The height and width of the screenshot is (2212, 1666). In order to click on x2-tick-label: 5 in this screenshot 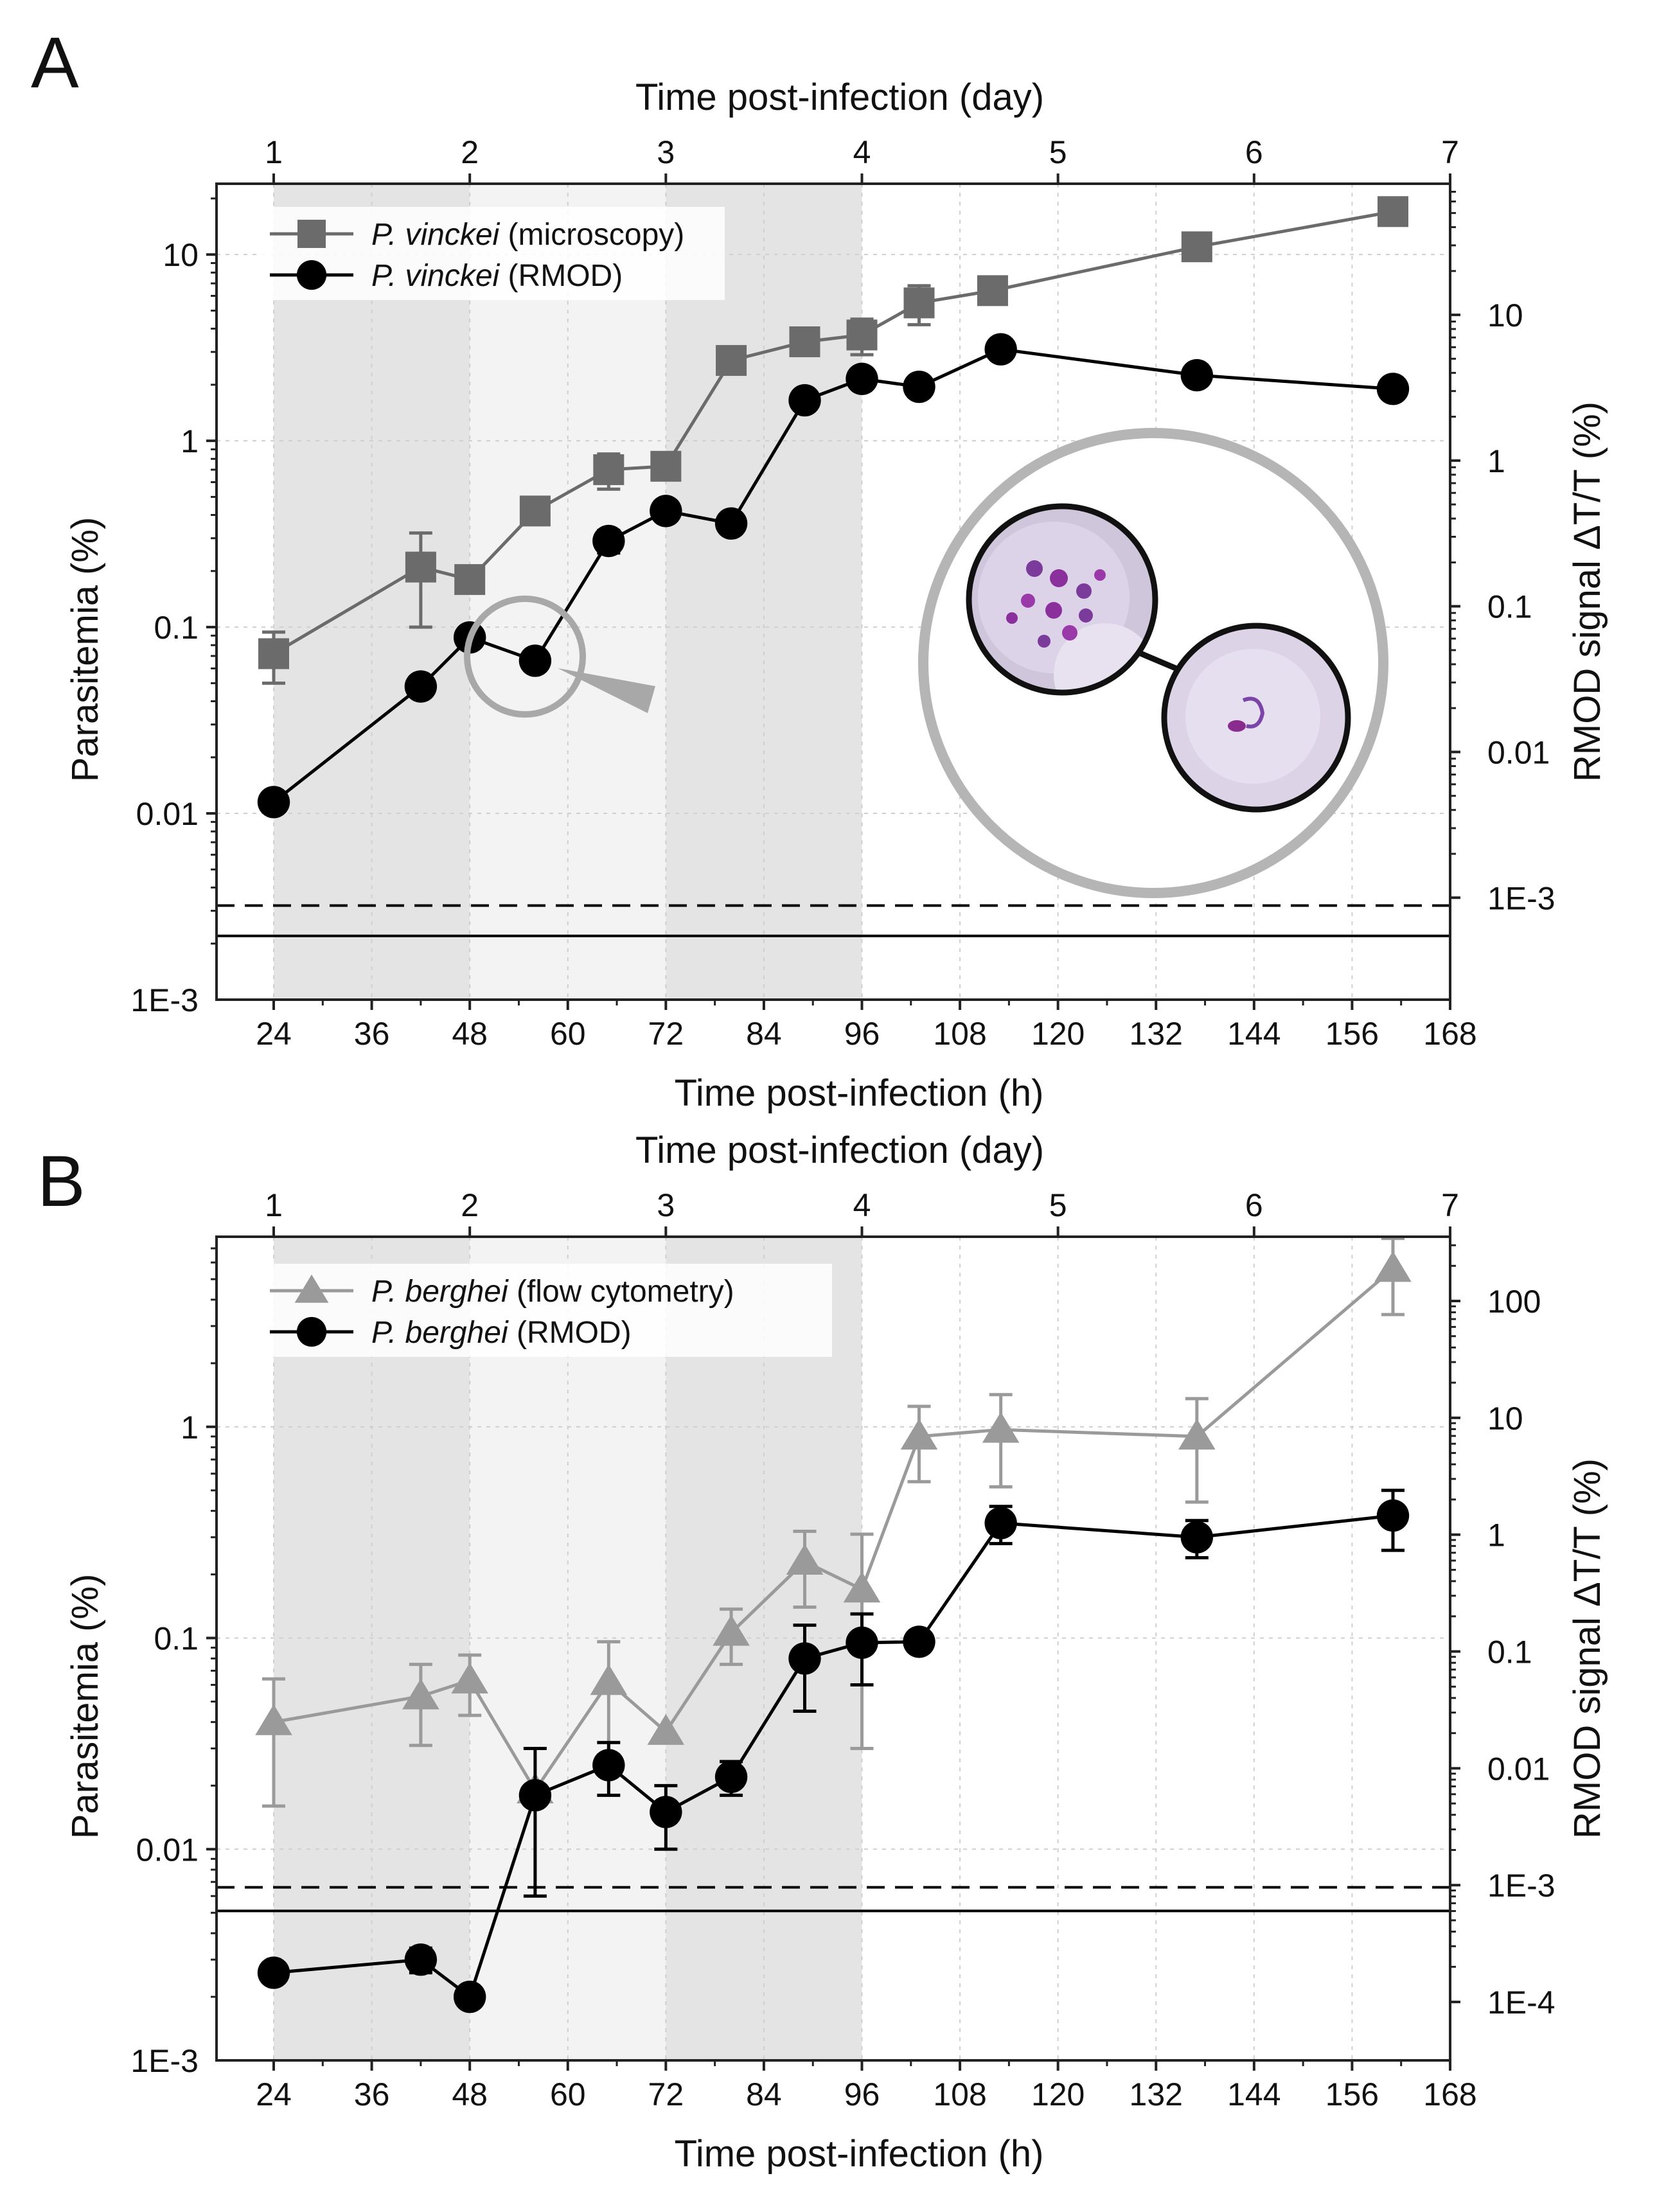, I will do `click(1058, 1205)`.